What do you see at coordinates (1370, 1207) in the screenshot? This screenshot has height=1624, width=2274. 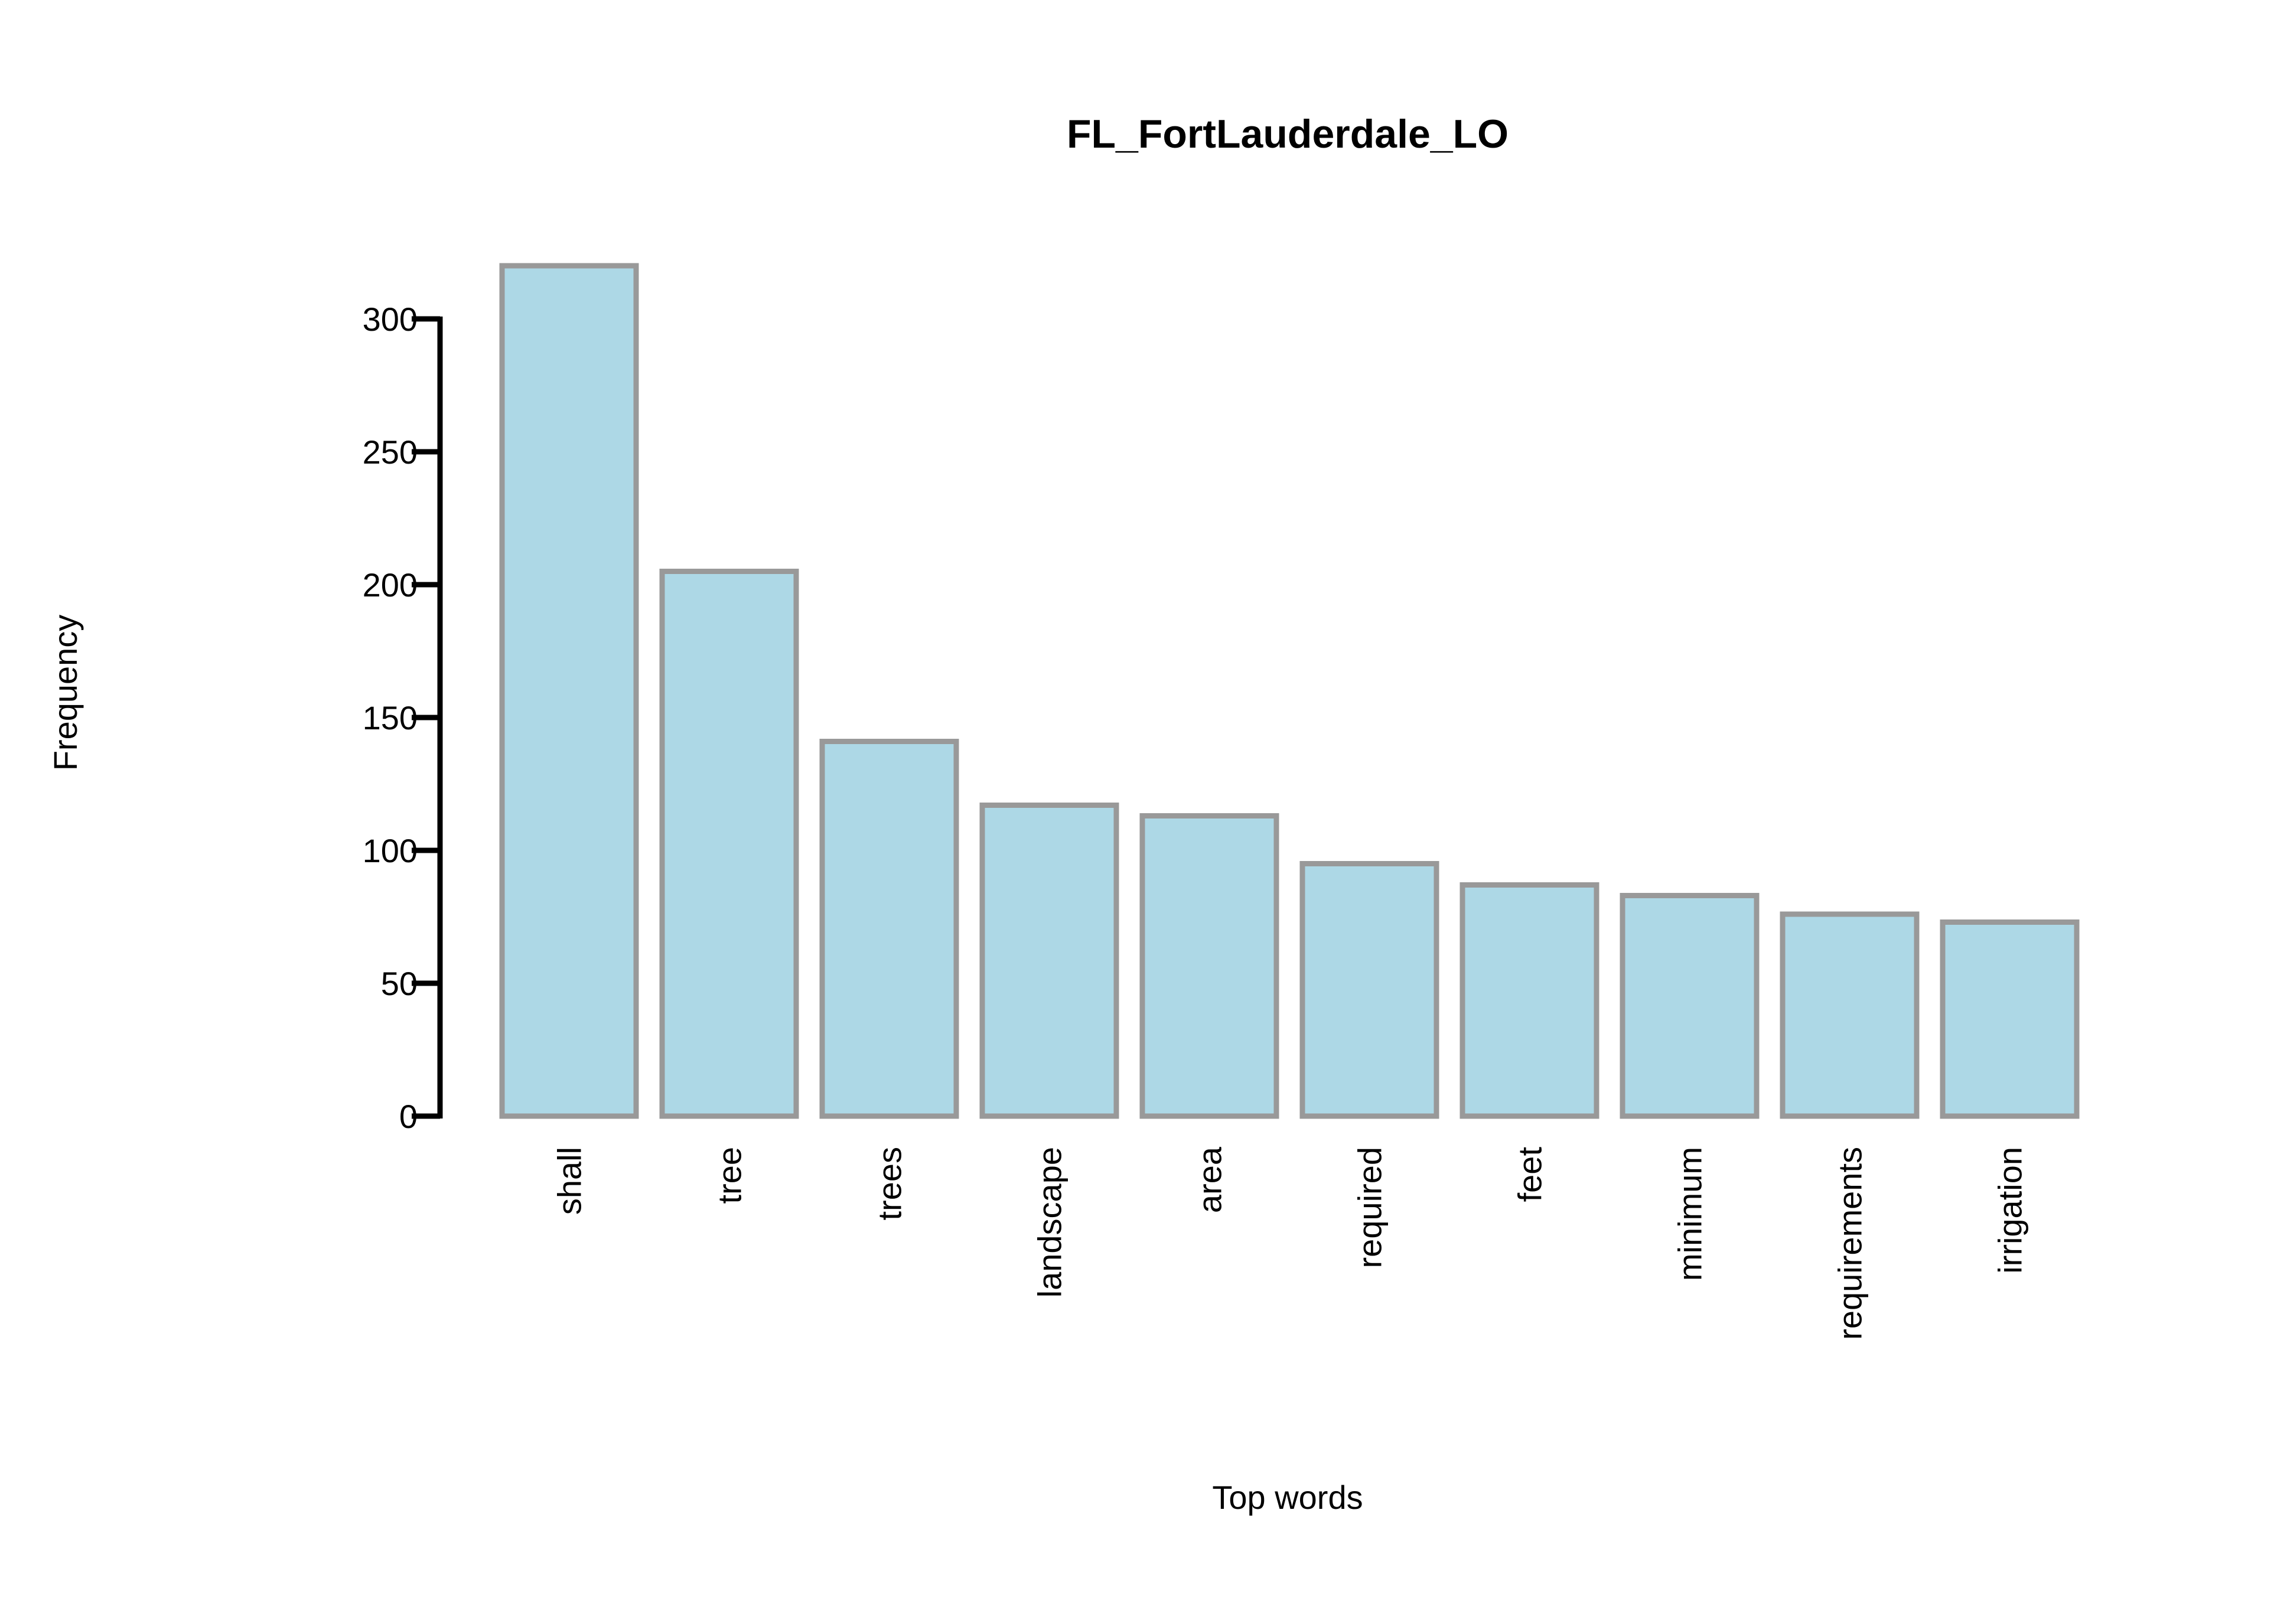 I see `x-tick-label-required: required` at bounding box center [1370, 1207].